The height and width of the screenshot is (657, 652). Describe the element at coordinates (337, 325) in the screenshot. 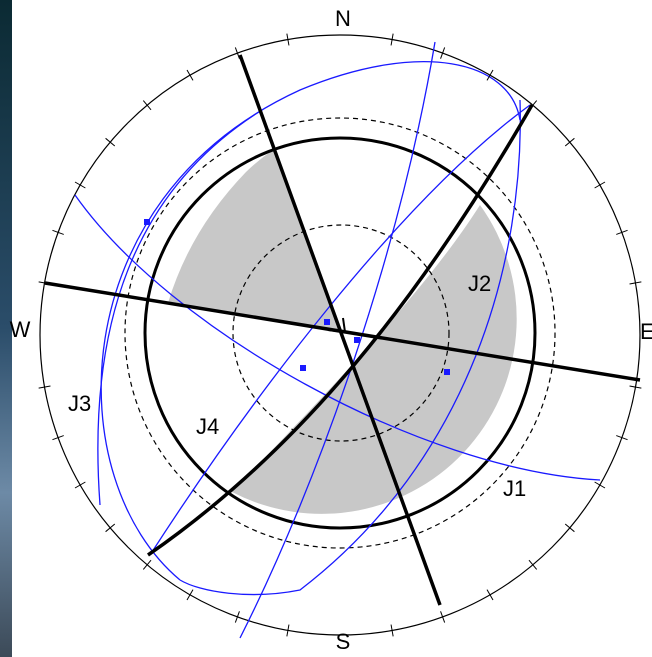

I see `center-marker` at that location.